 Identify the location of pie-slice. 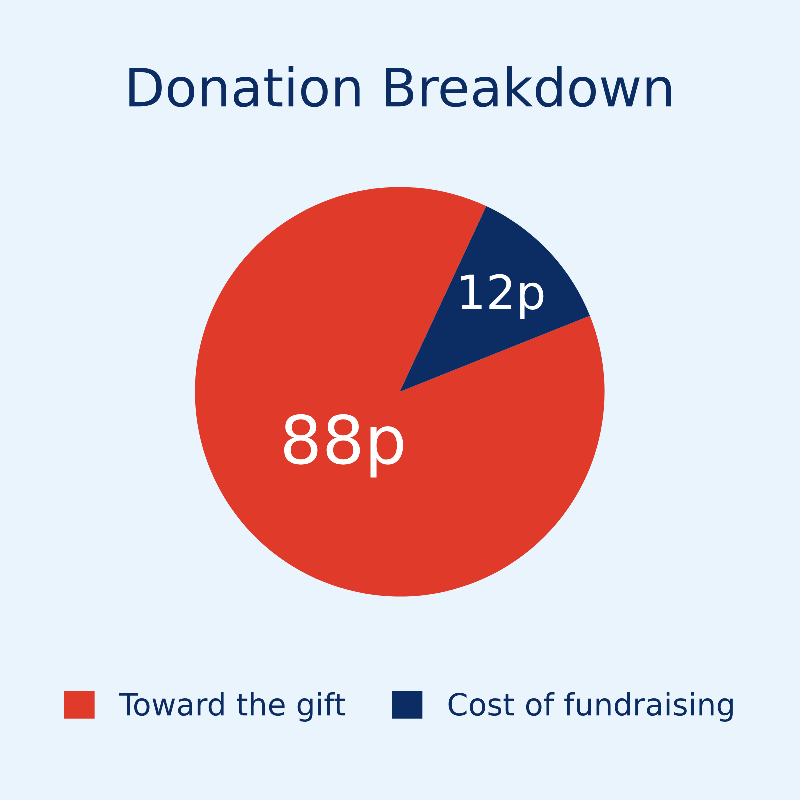
(495, 299).